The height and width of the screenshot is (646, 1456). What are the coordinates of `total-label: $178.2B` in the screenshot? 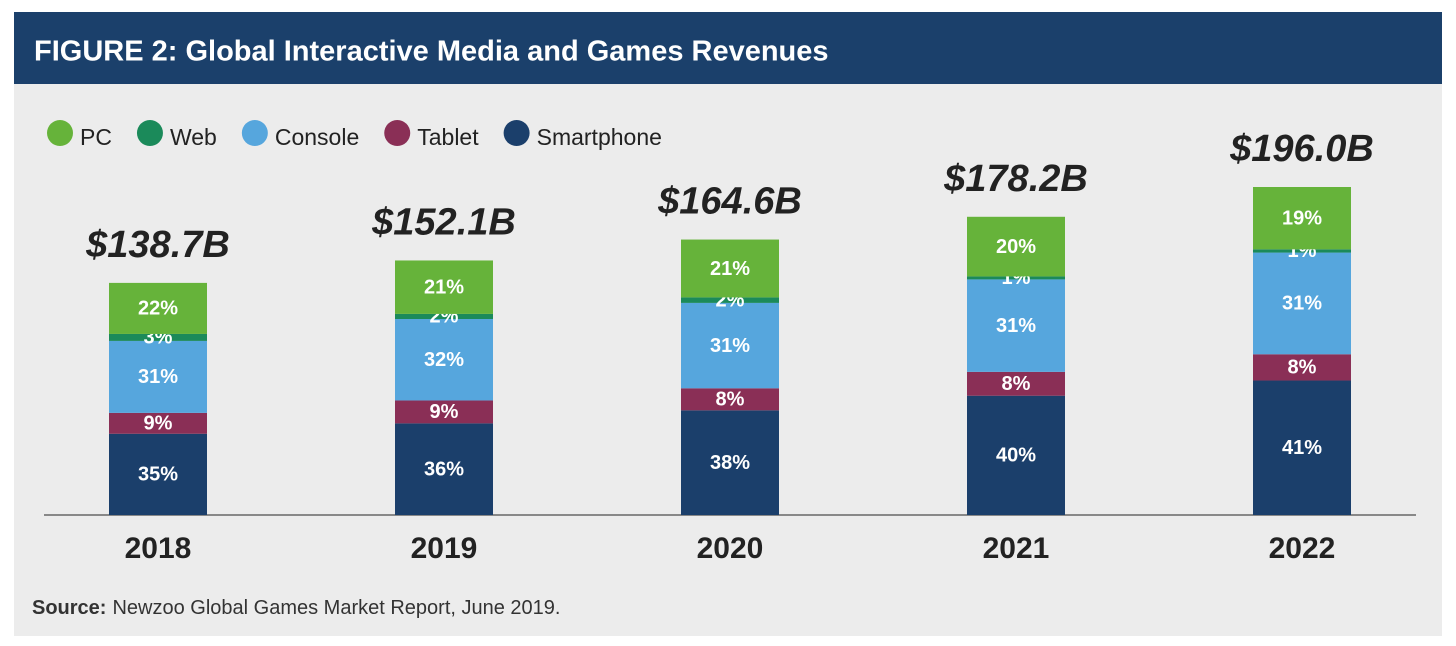 It's located at (1015, 179).